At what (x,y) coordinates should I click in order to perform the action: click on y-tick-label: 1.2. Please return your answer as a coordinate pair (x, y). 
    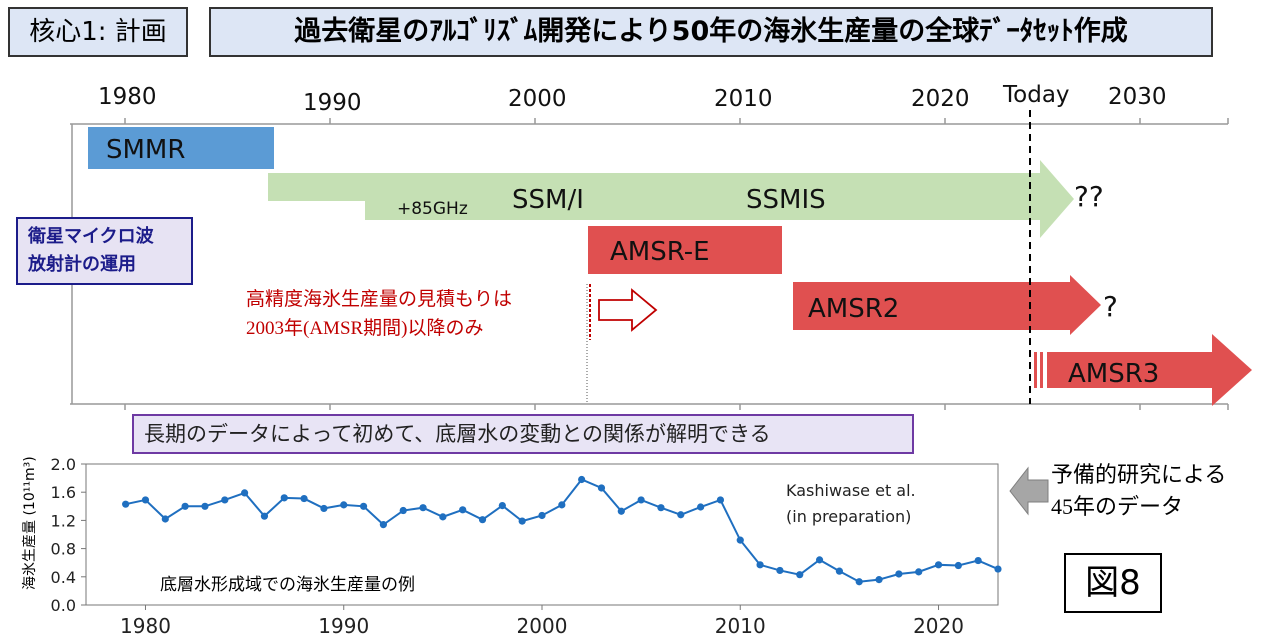
    Looking at the image, I should click on (63, 520).